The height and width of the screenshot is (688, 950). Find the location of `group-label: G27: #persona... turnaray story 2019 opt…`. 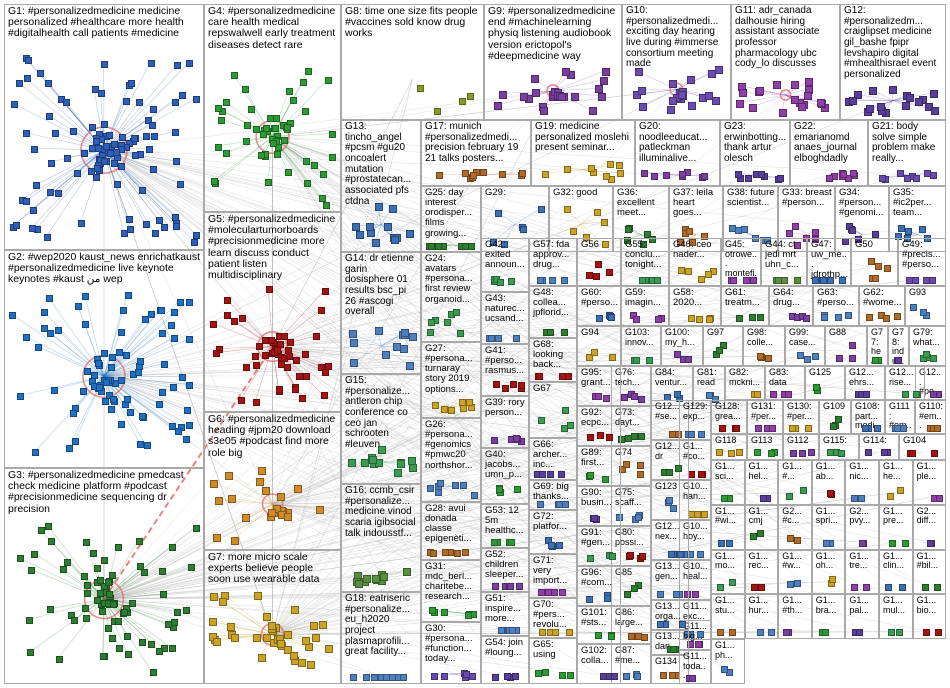

group-label: G27: #persona... turnaray story 2019 opt… is located at coordinates (450, 369).